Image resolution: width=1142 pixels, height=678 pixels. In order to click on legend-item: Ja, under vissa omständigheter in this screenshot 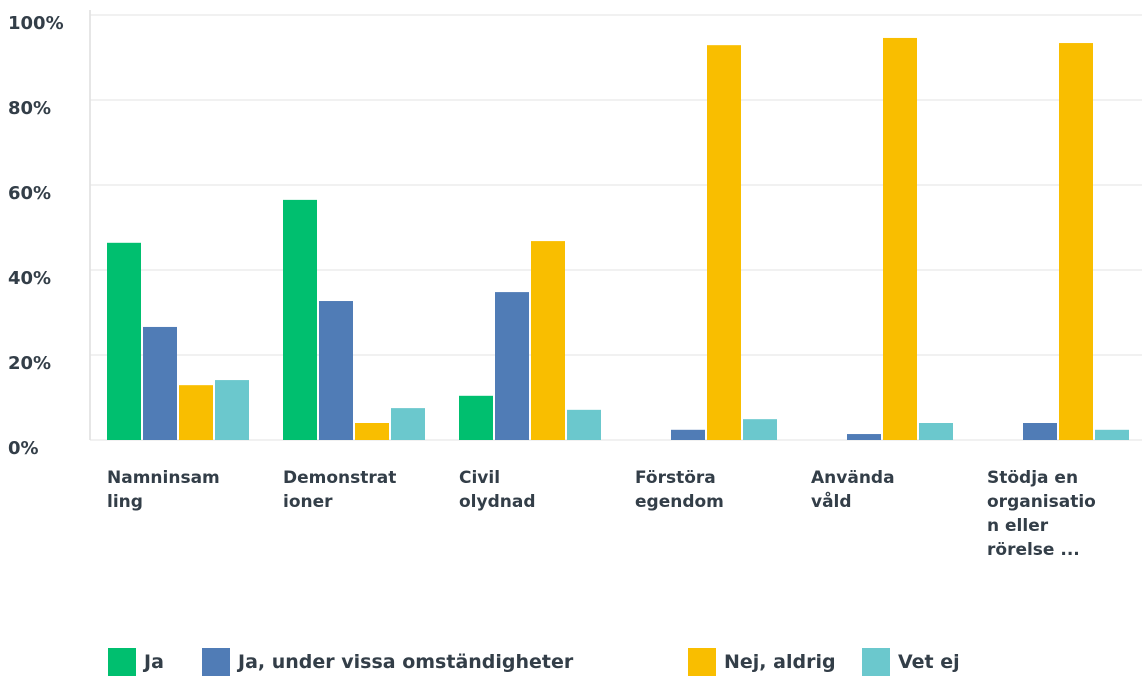, I will do `click(387, 662)`.